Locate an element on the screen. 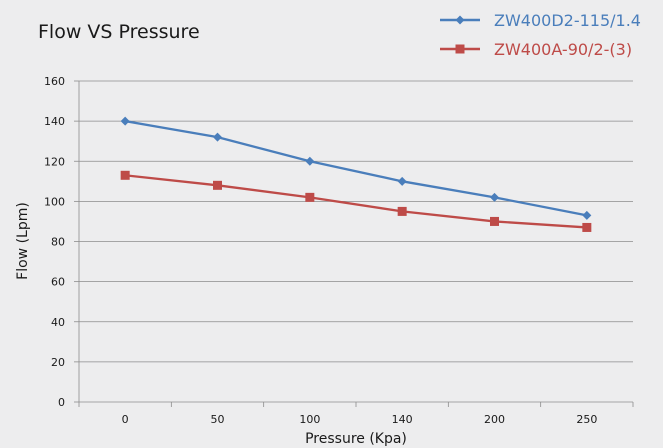 The image size is (663, 448). y-tick-label: 120 is located at coordinates (54, 161).